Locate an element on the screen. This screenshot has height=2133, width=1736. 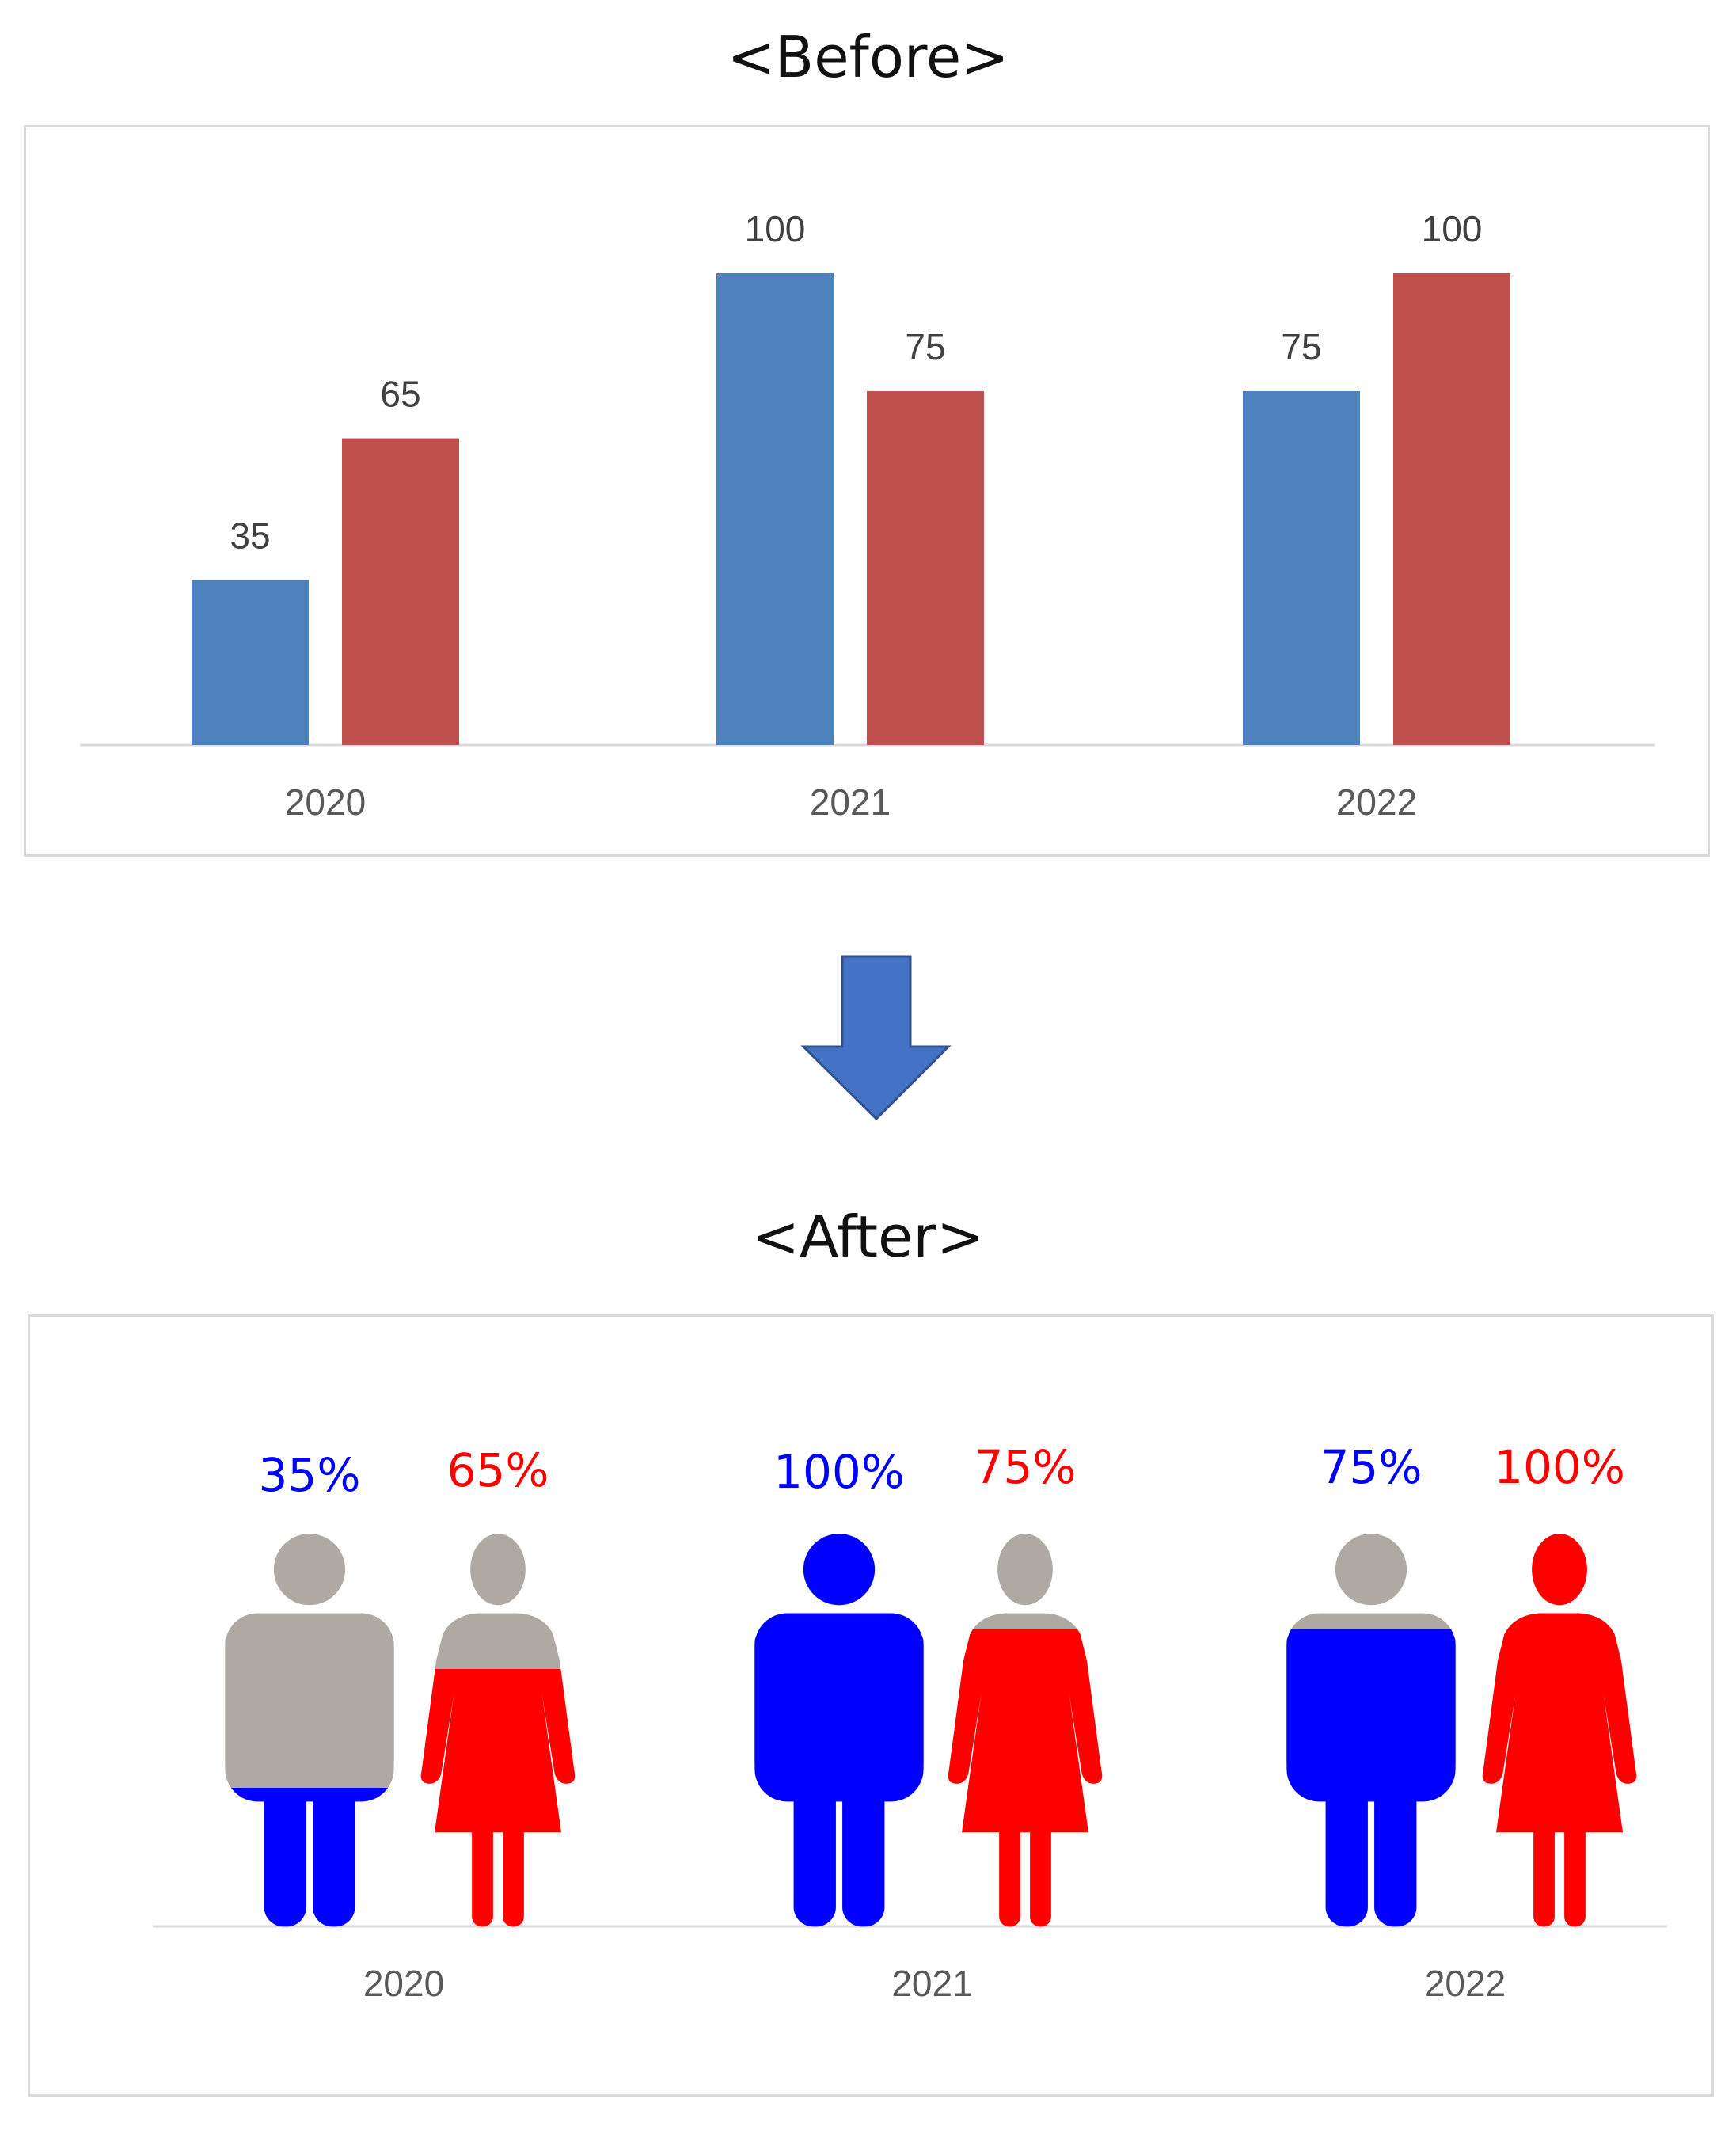
after-heading: <After> is located at coordinates (868, 1236).